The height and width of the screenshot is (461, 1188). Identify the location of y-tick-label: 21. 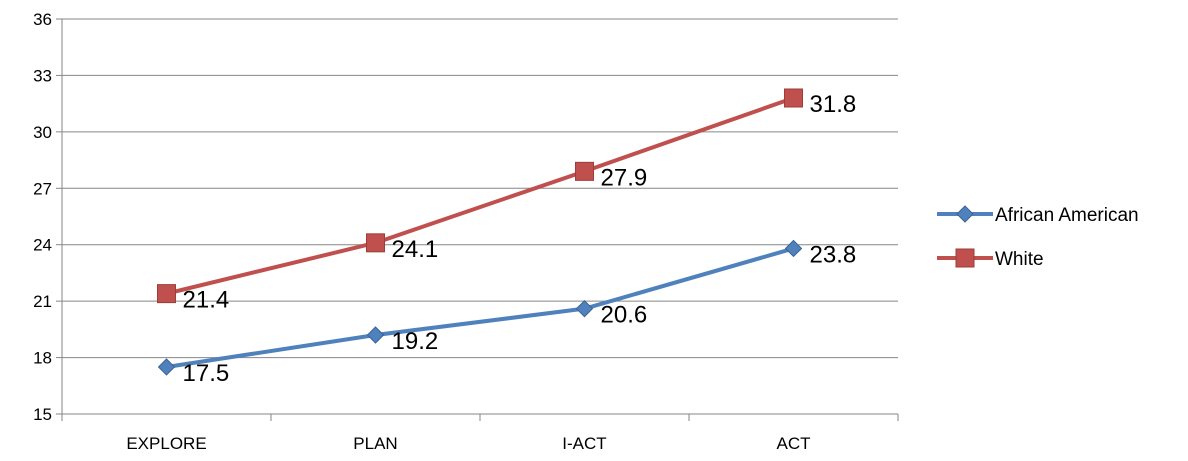
(42, 301).